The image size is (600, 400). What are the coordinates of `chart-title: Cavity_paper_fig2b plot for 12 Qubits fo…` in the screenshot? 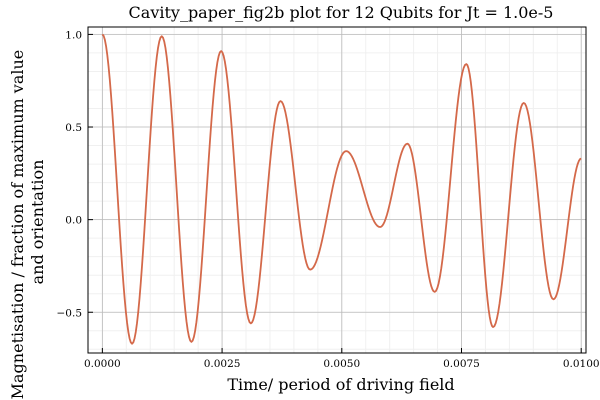 It's located at (341, 12).